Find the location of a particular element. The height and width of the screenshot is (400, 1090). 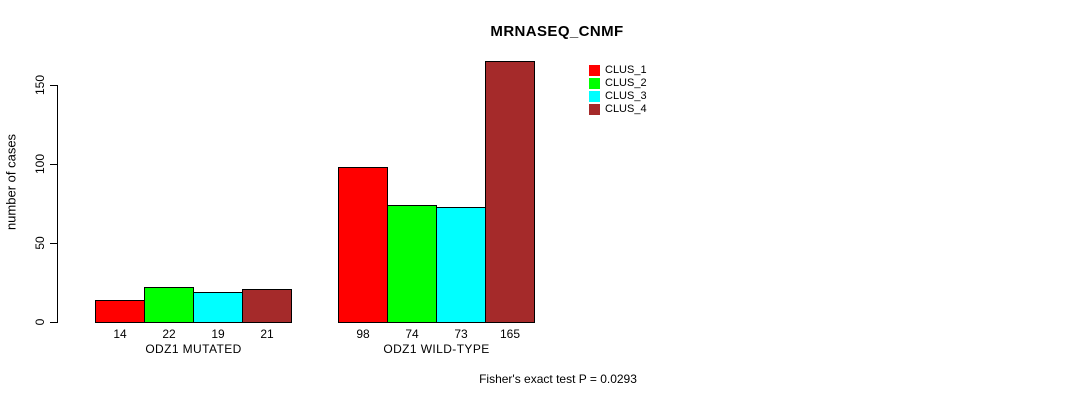

legend-item: CLUS_2 is located at coordinates (618, 83).